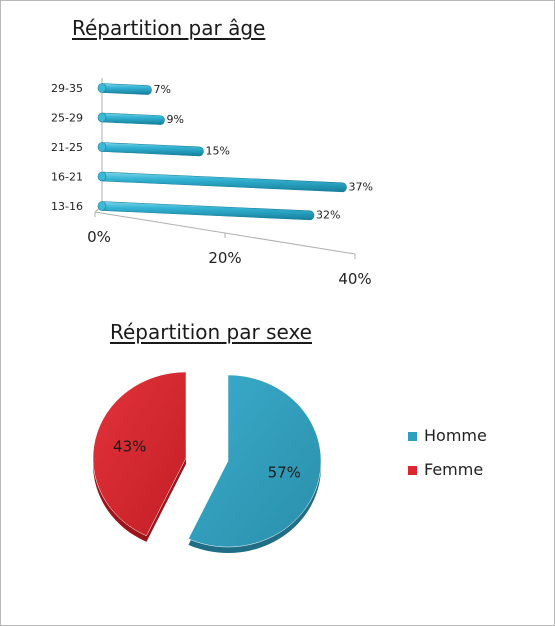 This screenshot has width=555, height=626. Describe the element at coordinates (162, 89) in the screenshot. I see `bar-value-label: 7%` at that location.